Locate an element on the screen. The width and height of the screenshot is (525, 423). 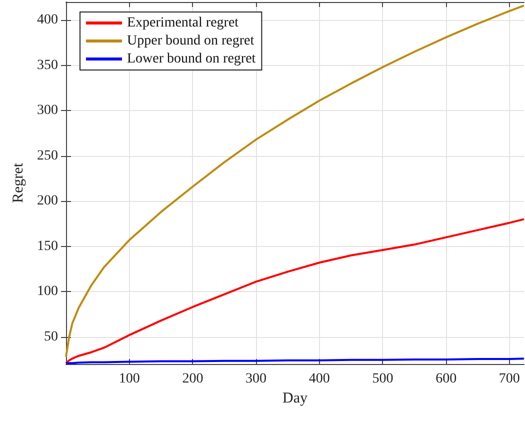
legend-label: Experimental regret is located at coordinates (183, 23).